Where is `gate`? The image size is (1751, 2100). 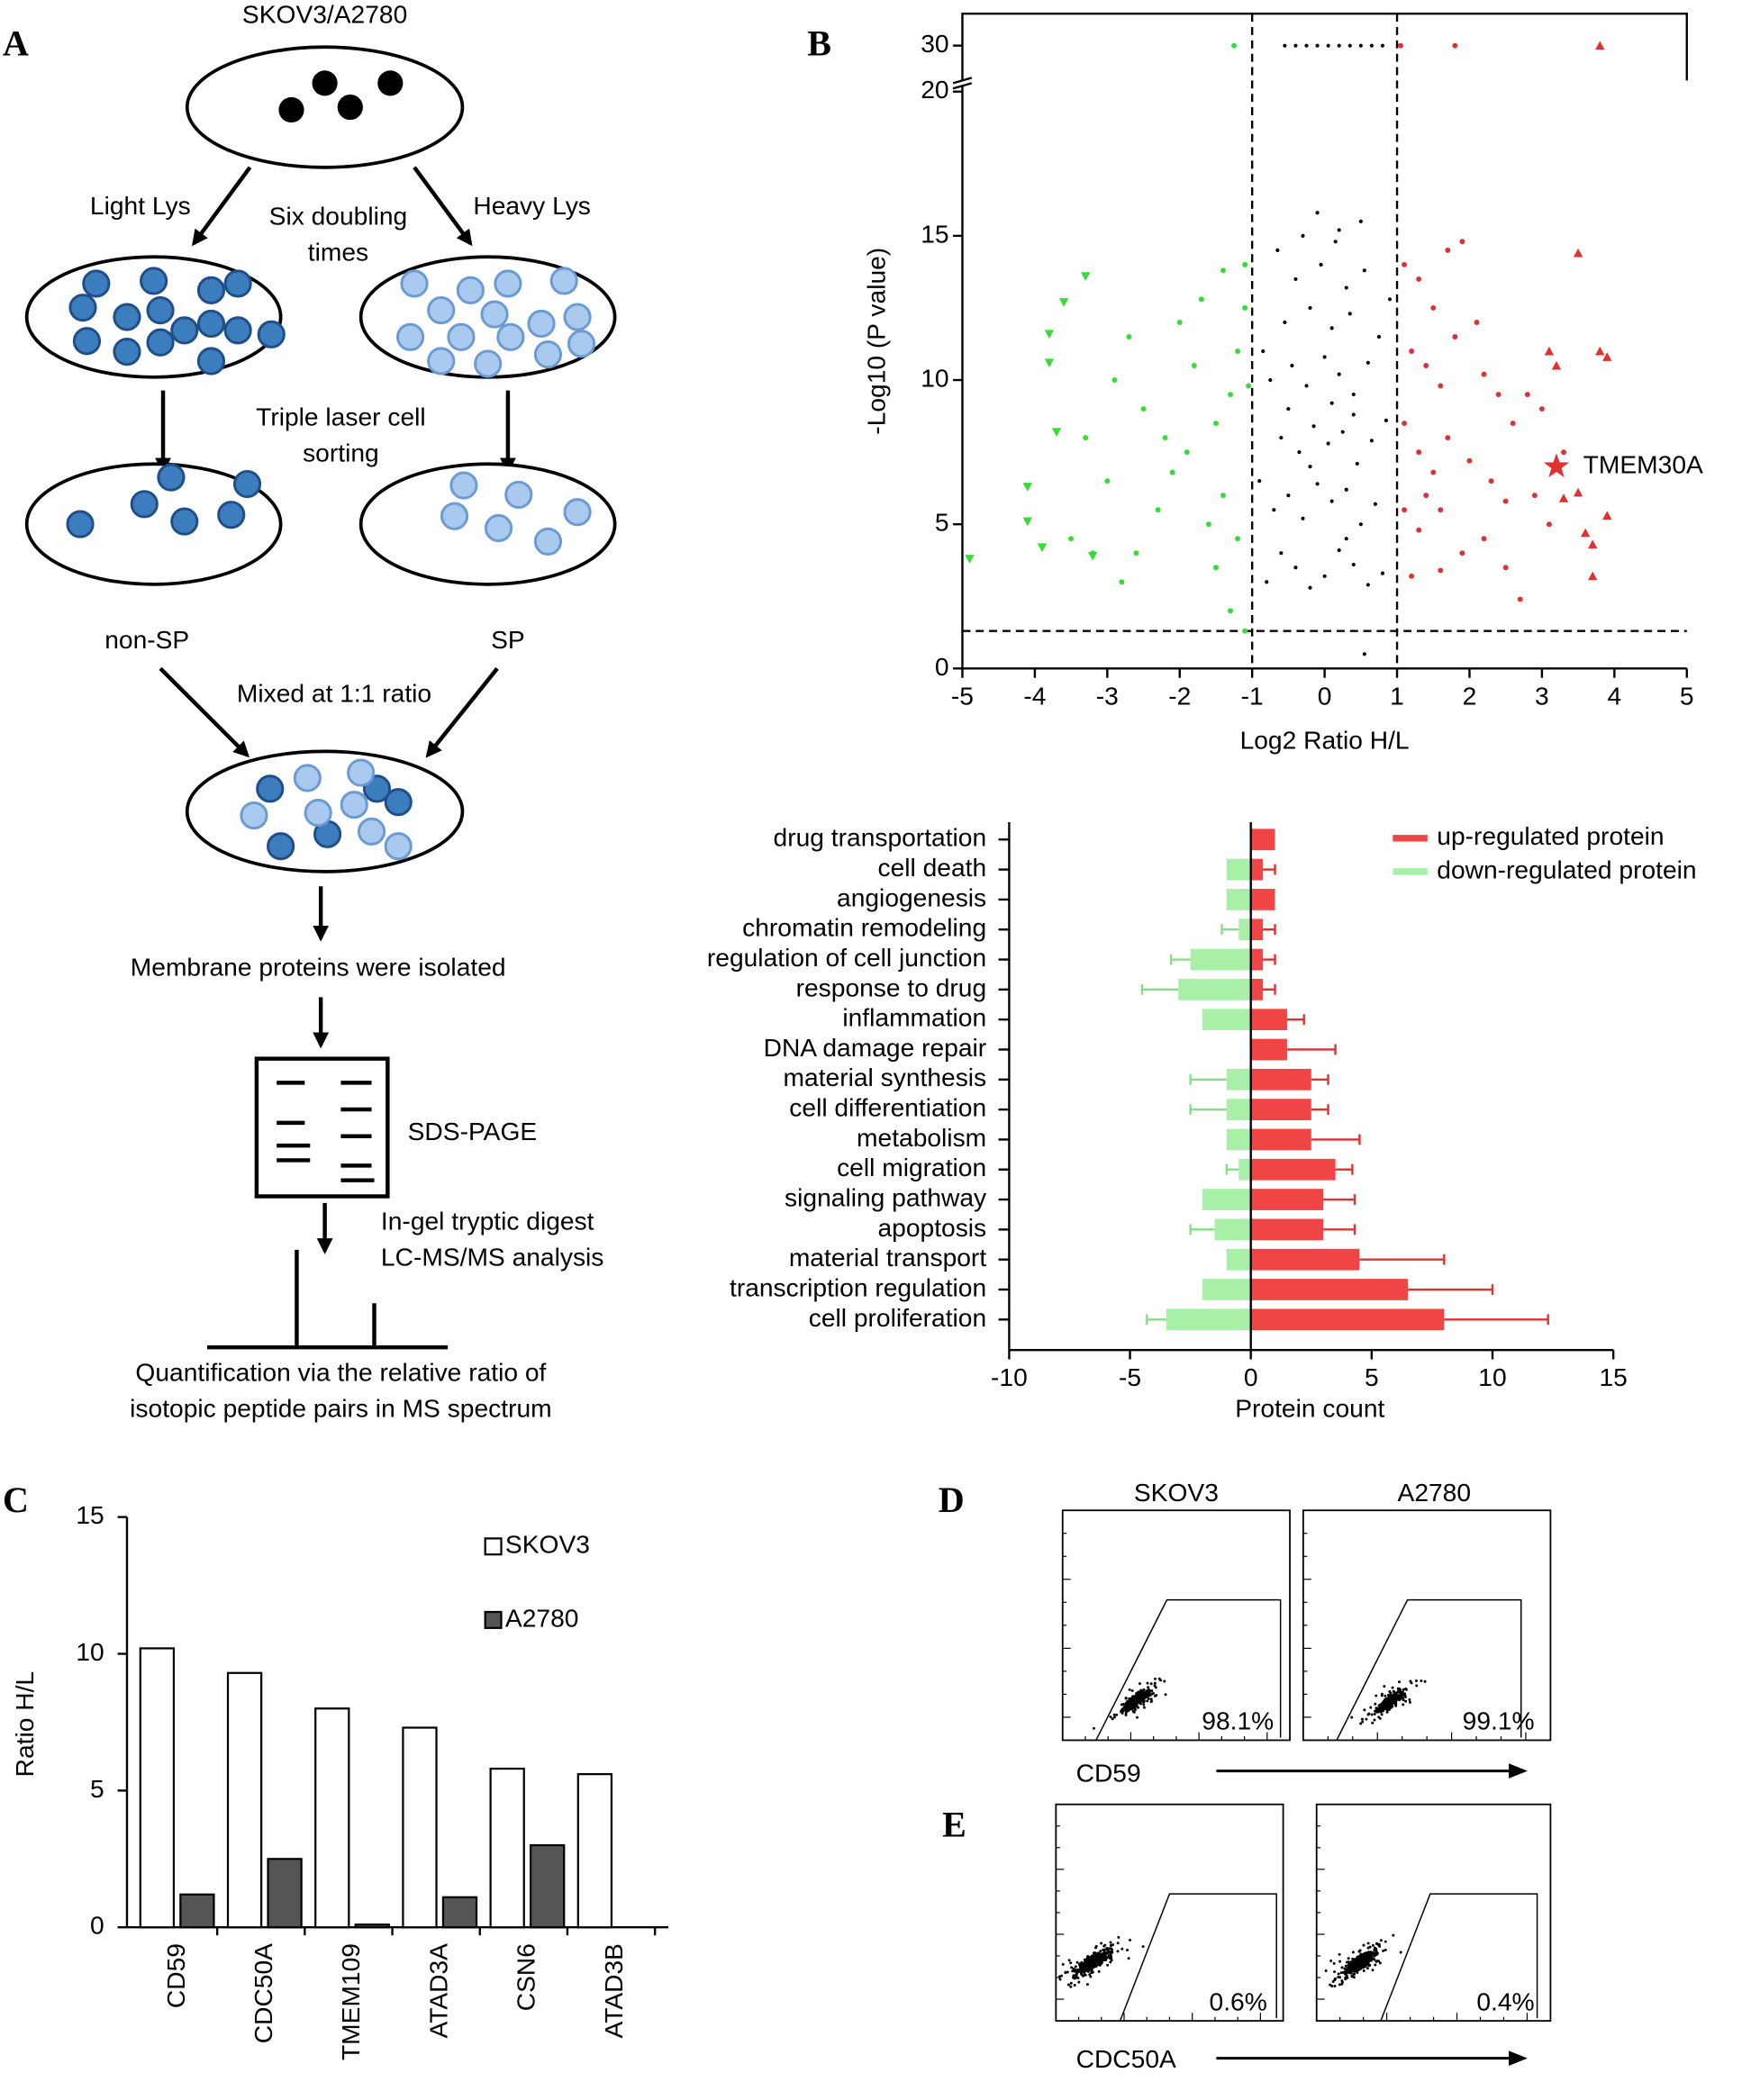 gate is located at coordinates (1459, 1957).